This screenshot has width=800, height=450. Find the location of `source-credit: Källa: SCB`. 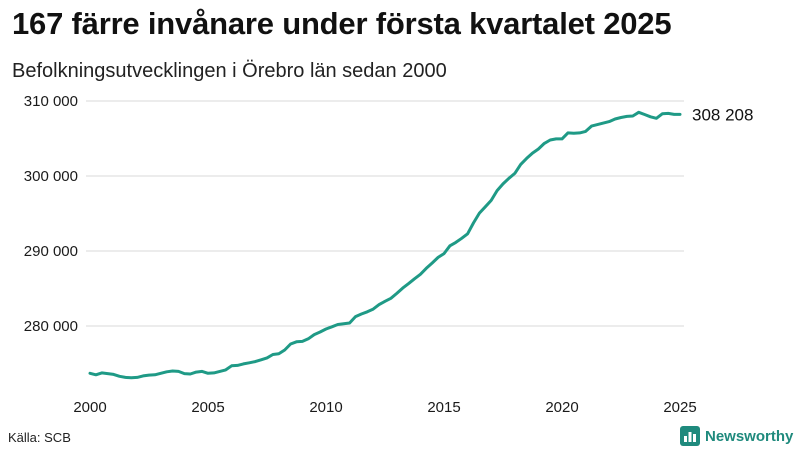

source-credit: Källa: SCB is located at coordinates (39, 437).